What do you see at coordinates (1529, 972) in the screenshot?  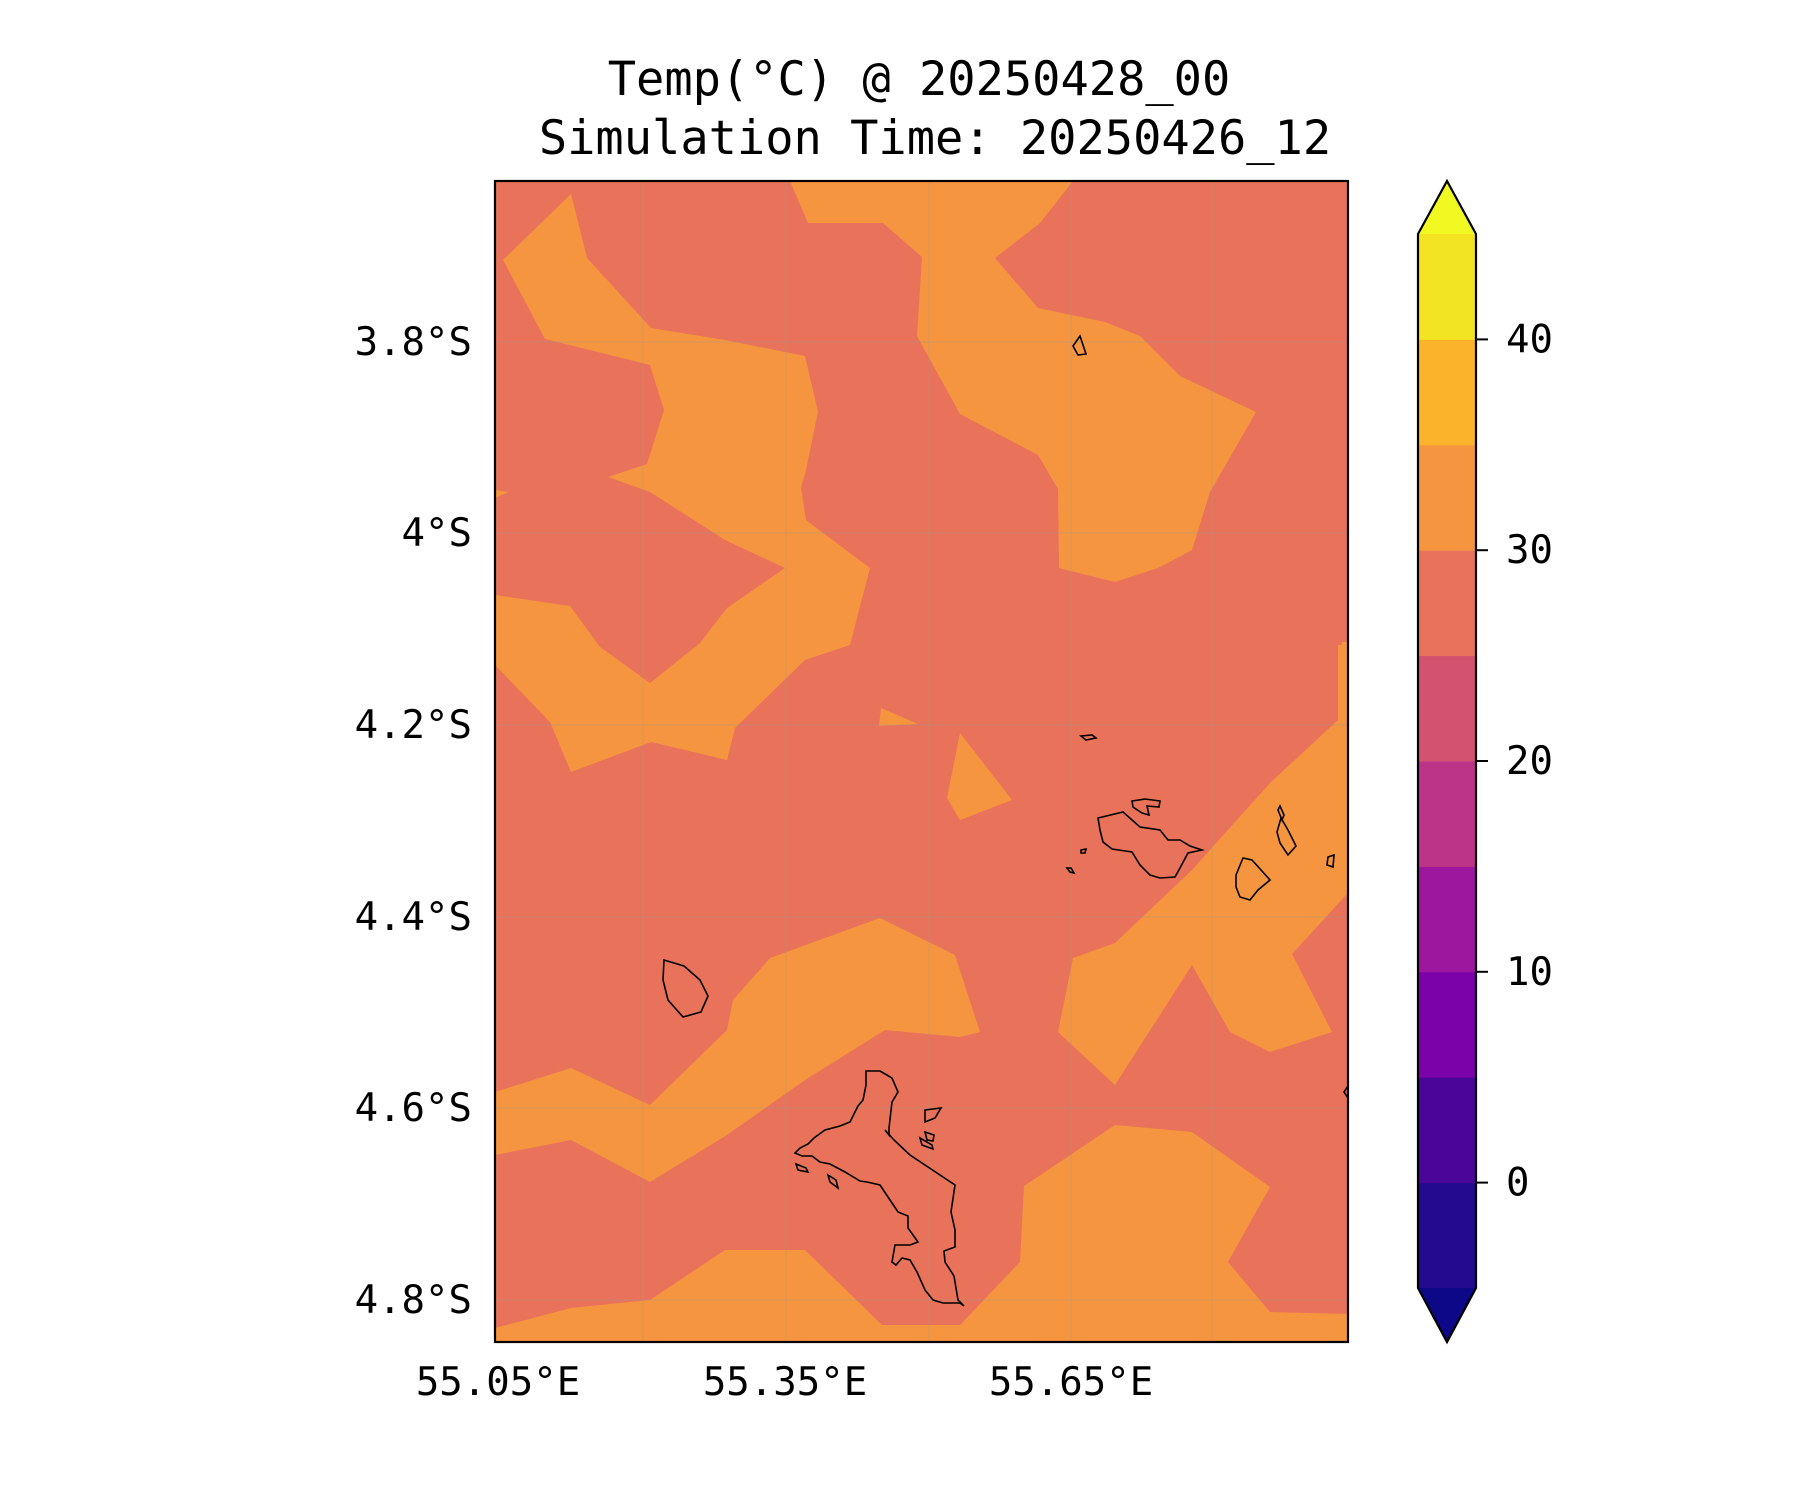 I see `colorbar-tick-label: 10` at bounding box center [1529, 972].